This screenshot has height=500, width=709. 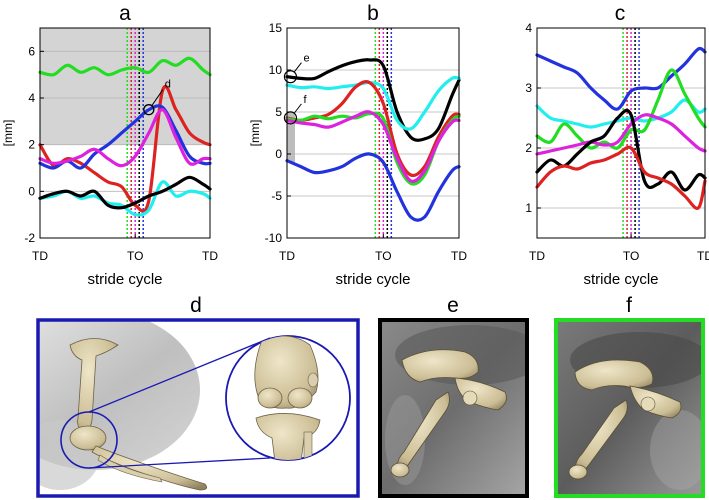 I want to click on panel-label-c: c, so click(x=620, y=13).